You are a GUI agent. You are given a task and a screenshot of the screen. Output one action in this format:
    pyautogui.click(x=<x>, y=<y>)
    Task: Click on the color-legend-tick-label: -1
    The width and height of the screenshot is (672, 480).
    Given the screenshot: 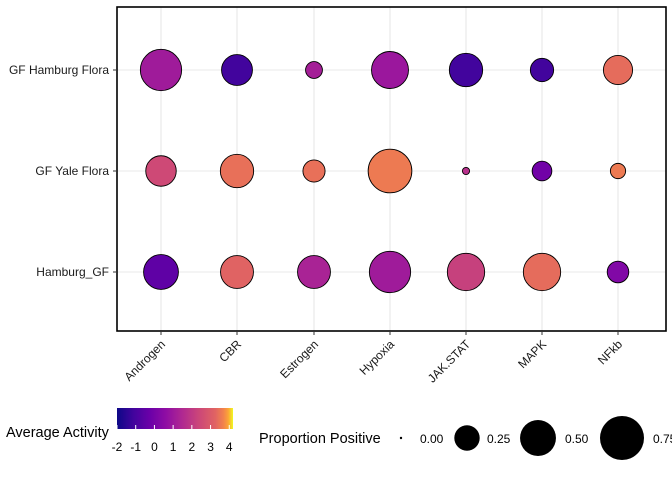 What is the action you would take?
    pyautogui.click(x=135, y=447)
    